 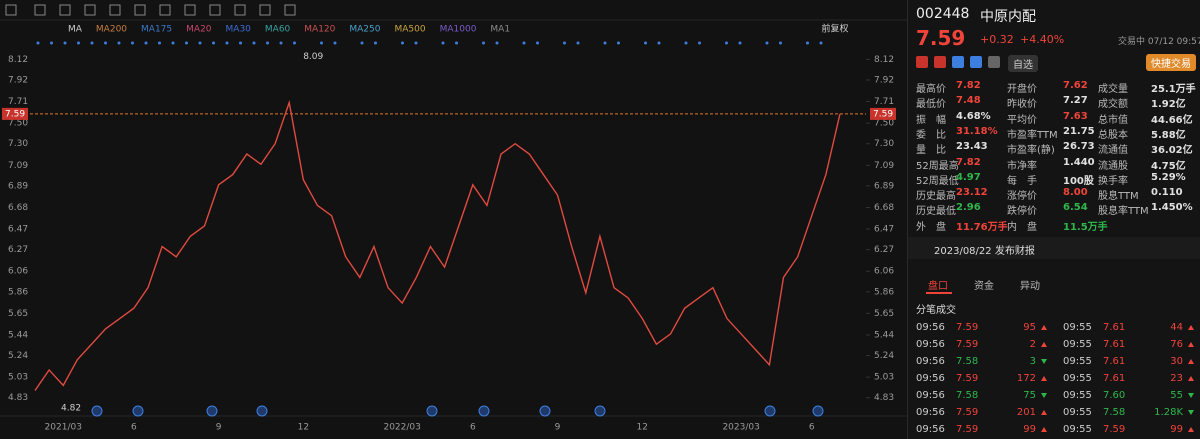 I want to click on tab: 盘口, so click(x=938, y=286).